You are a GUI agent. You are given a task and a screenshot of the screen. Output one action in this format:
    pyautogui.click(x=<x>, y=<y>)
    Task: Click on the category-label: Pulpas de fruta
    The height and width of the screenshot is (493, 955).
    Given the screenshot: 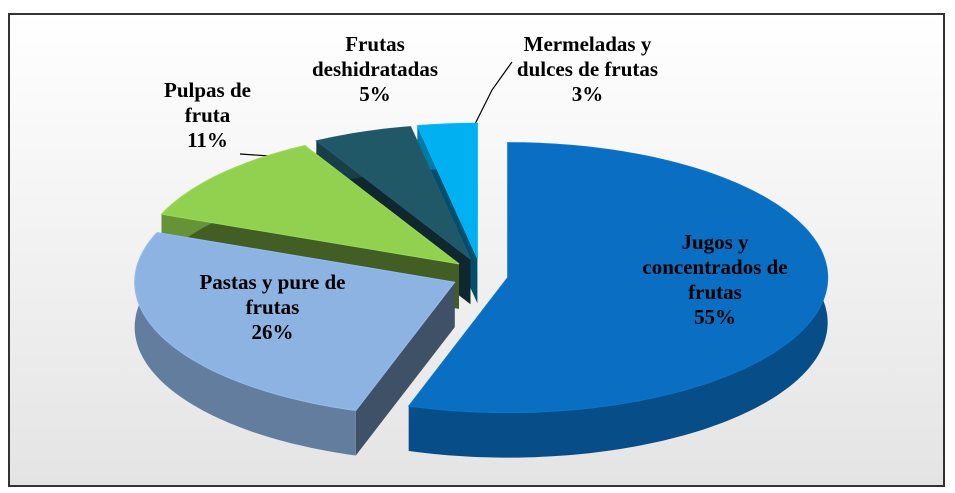 What is the action you would take?
    pyautogui.click(x=207, y=102)
    